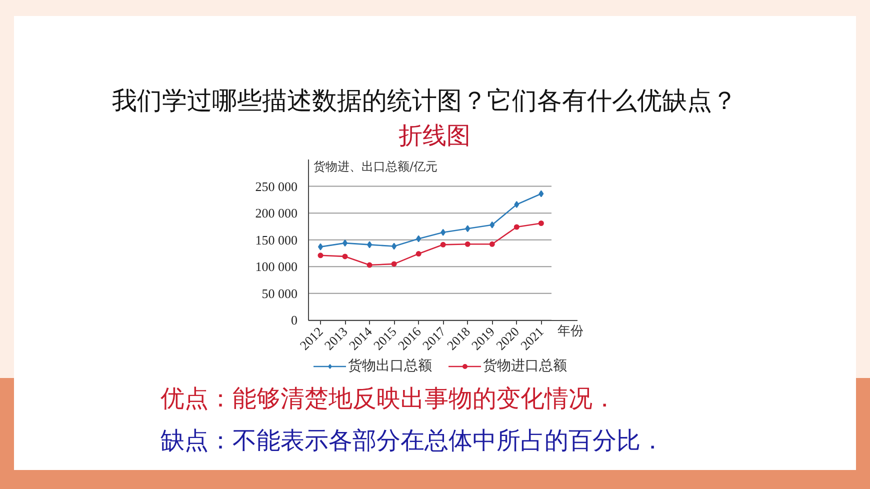 The height and width of the screenshot is (489, 870). What do you see at coordinates (412, 440) in the screenshot?
I see `text: 缺点：不能表示各部分在总体中所占的百分比．` at bounding box center [412, 440].